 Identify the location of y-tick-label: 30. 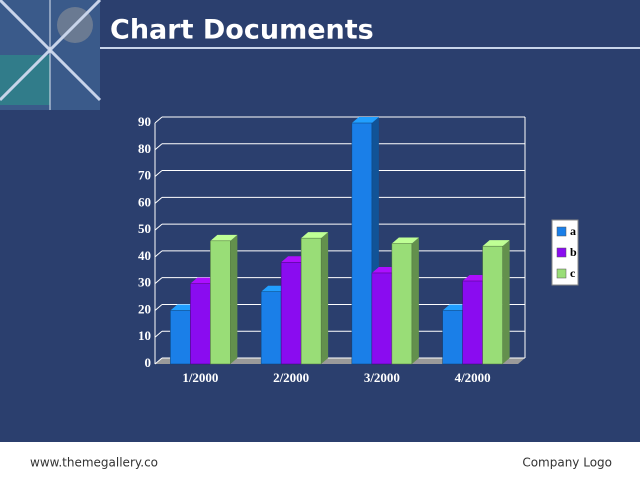
(144, 282).